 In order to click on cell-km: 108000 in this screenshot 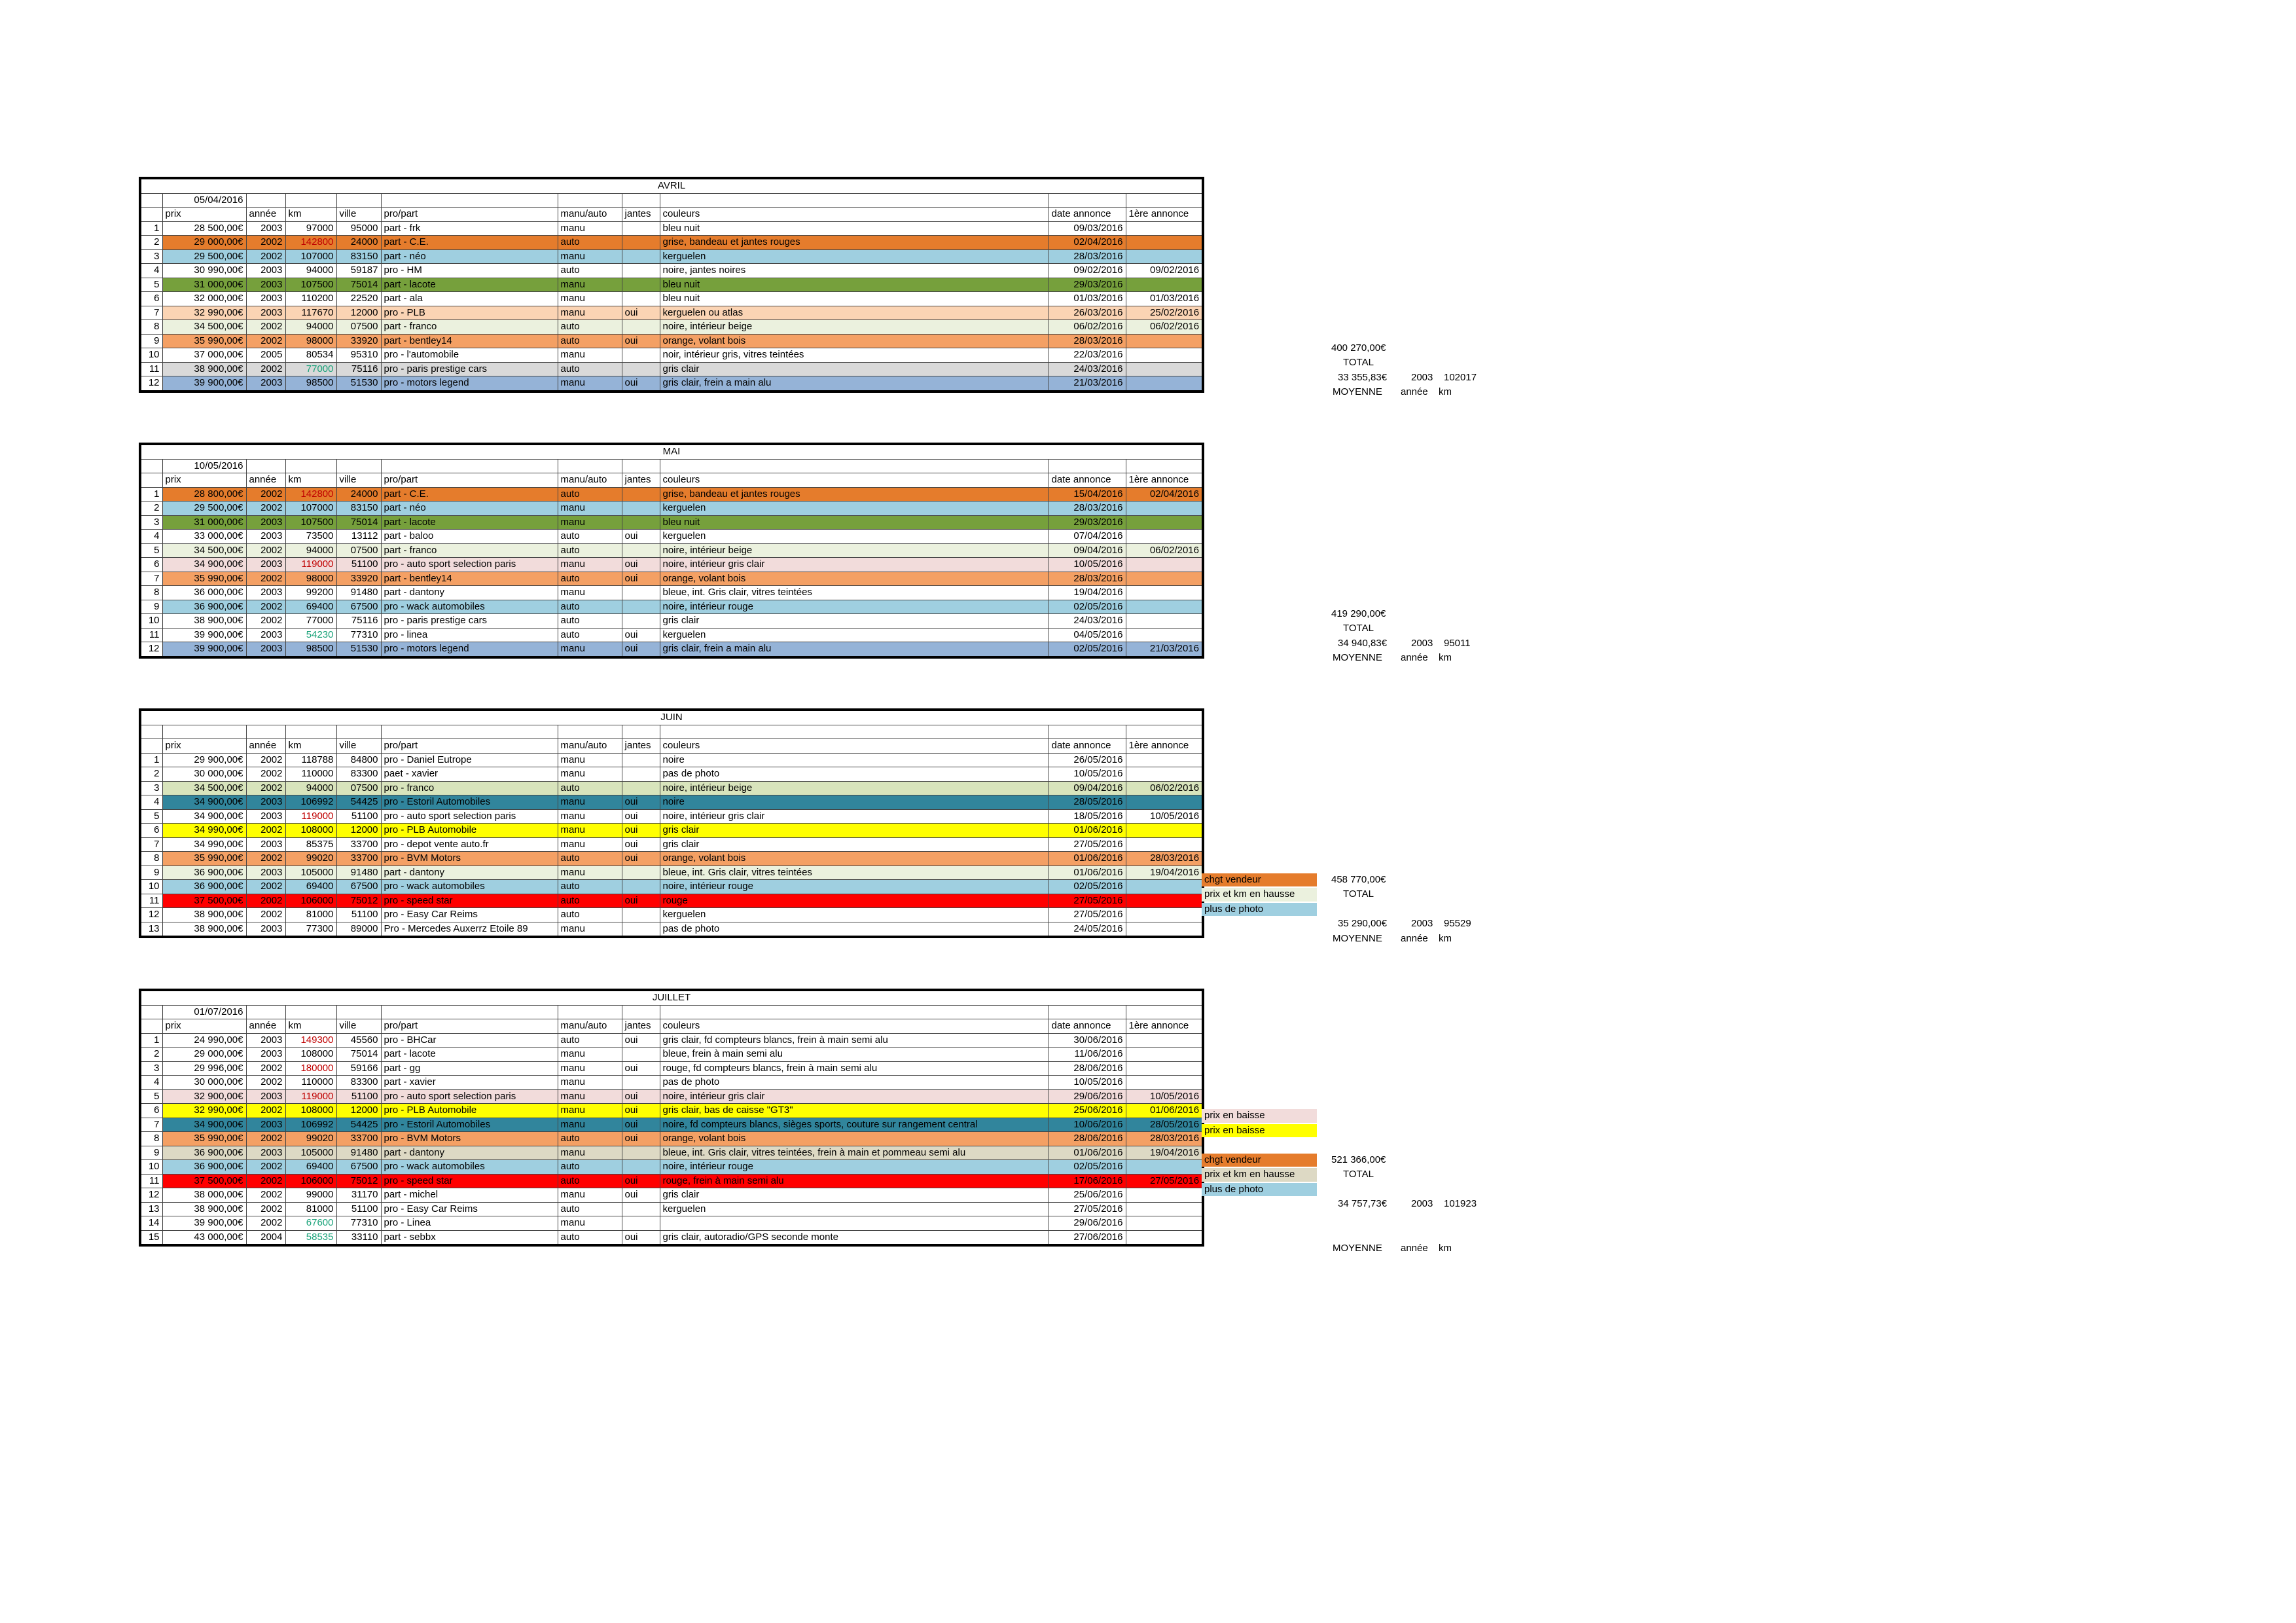, I will do `click(311, 830)`.